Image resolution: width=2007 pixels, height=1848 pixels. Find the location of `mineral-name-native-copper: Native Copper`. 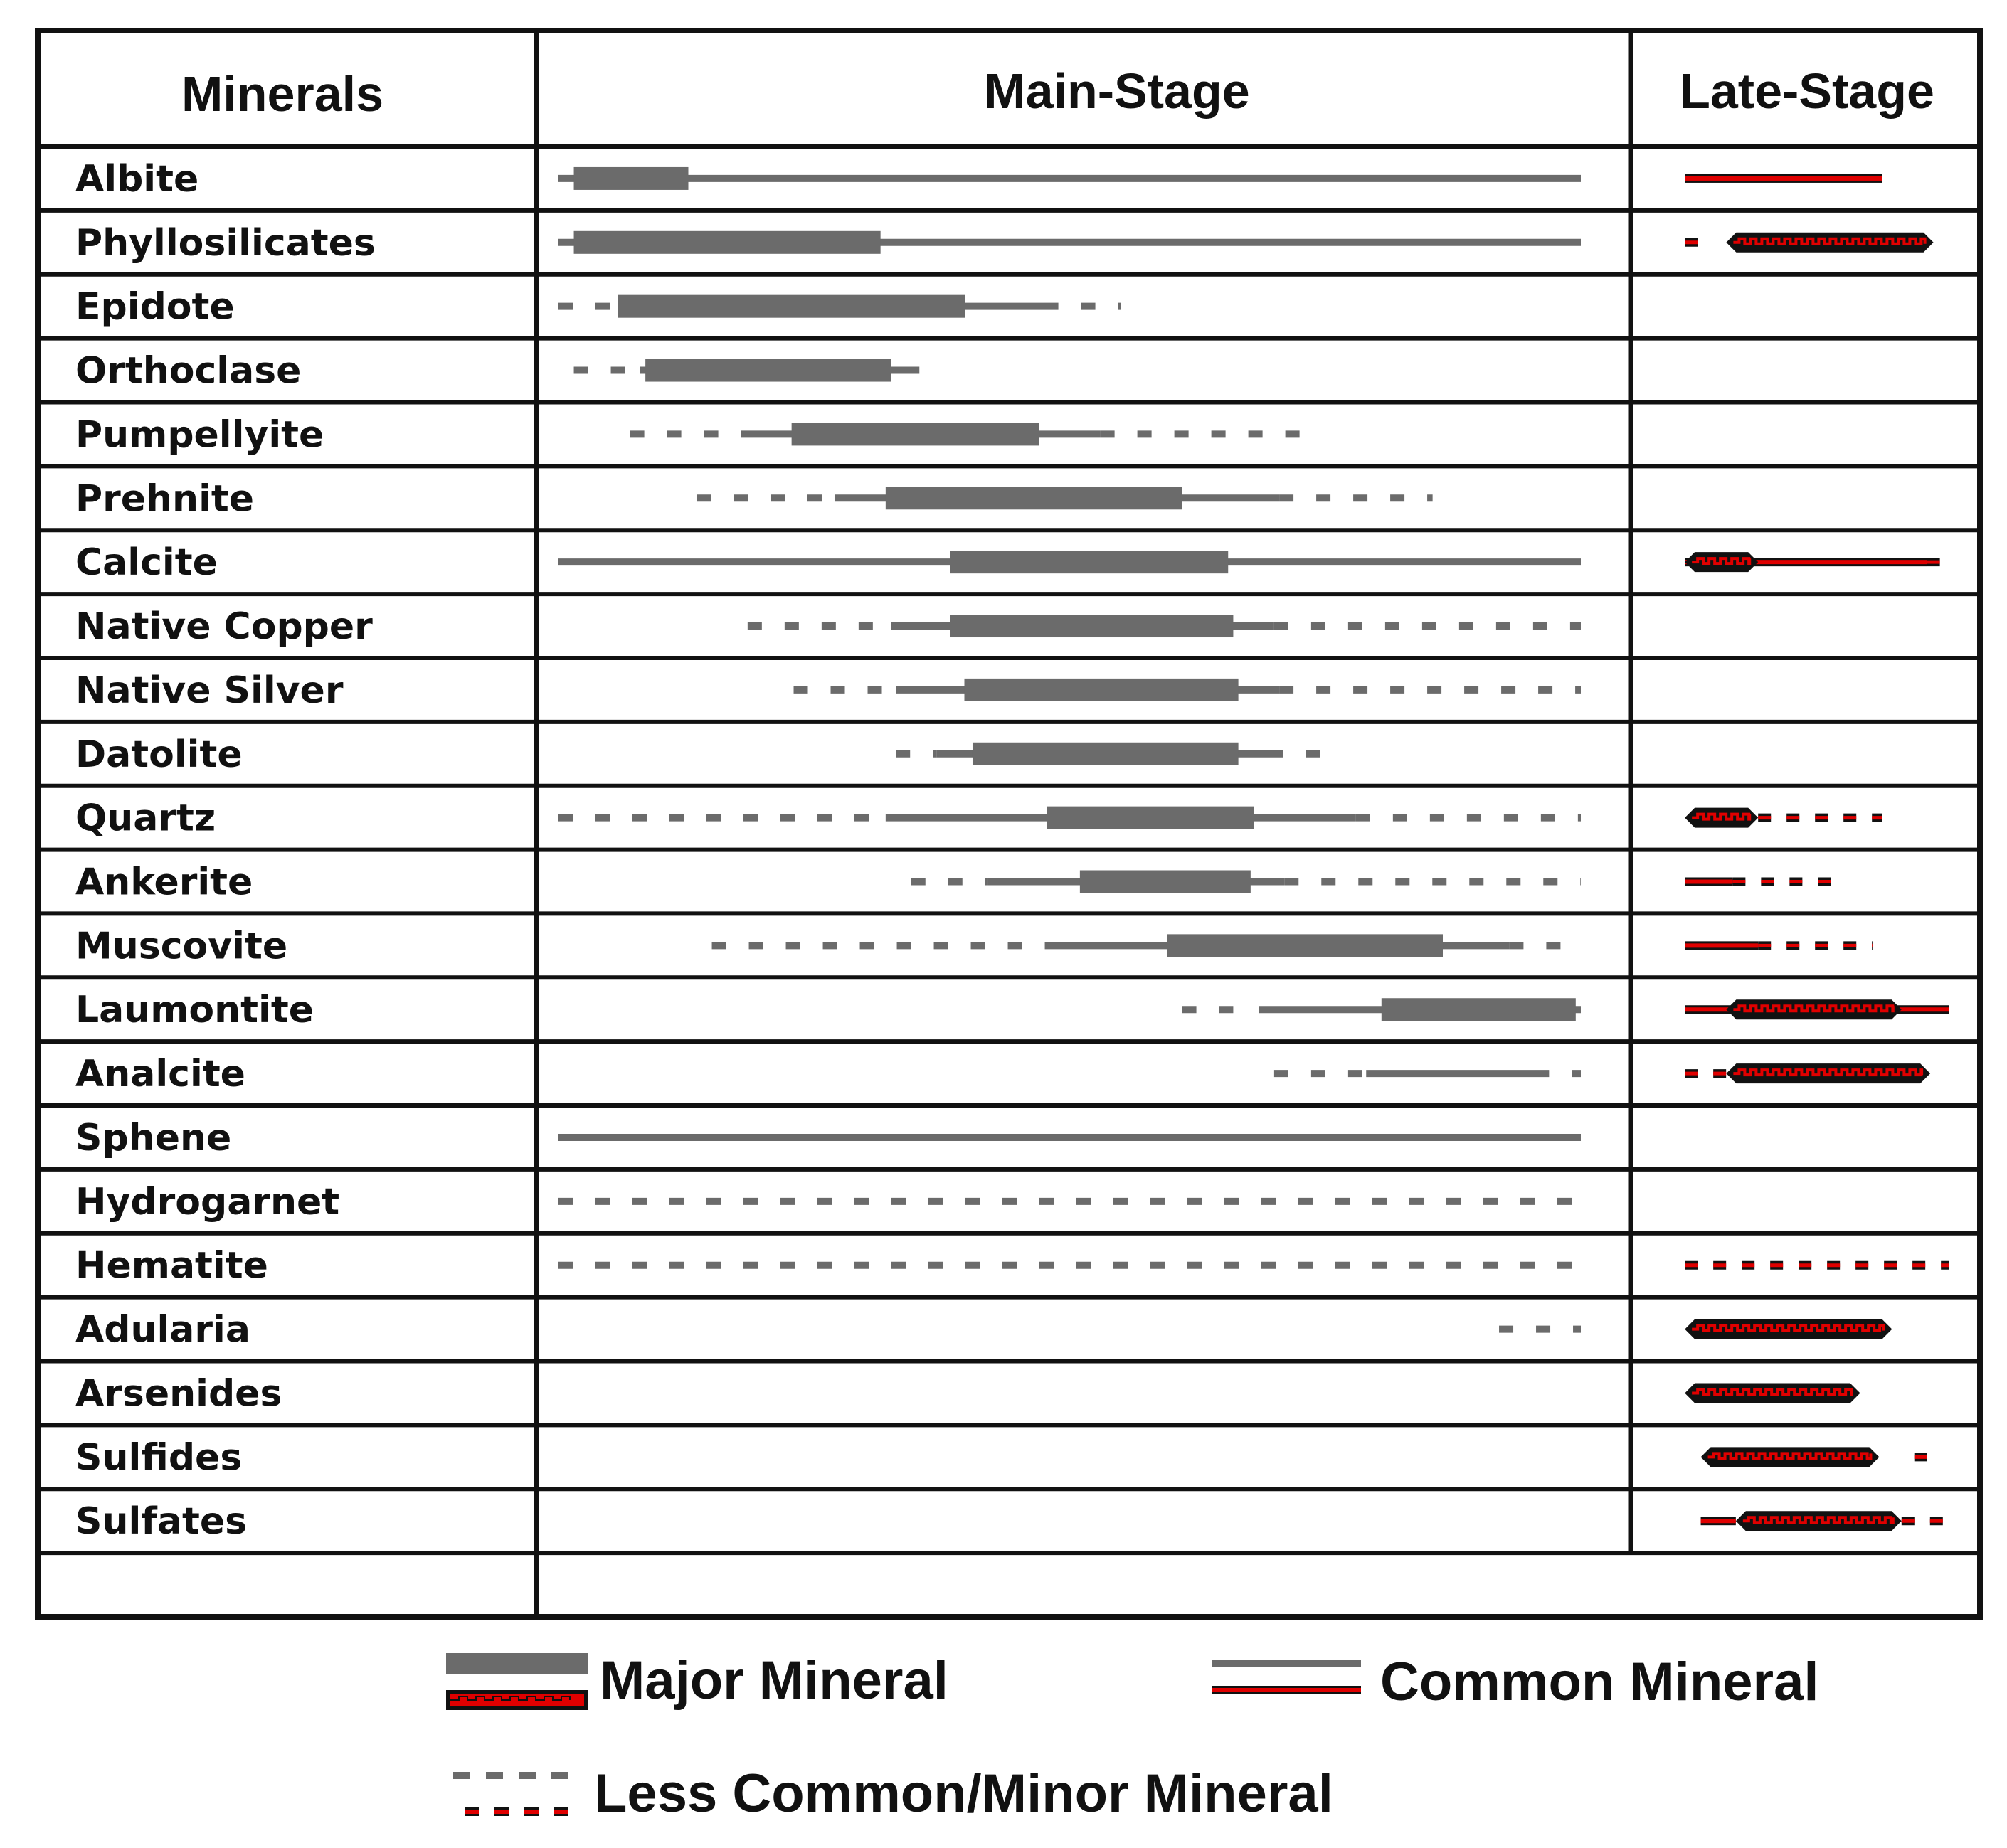

mineral-name-native-copper: Native Copper is located at coordinates (224, 626).